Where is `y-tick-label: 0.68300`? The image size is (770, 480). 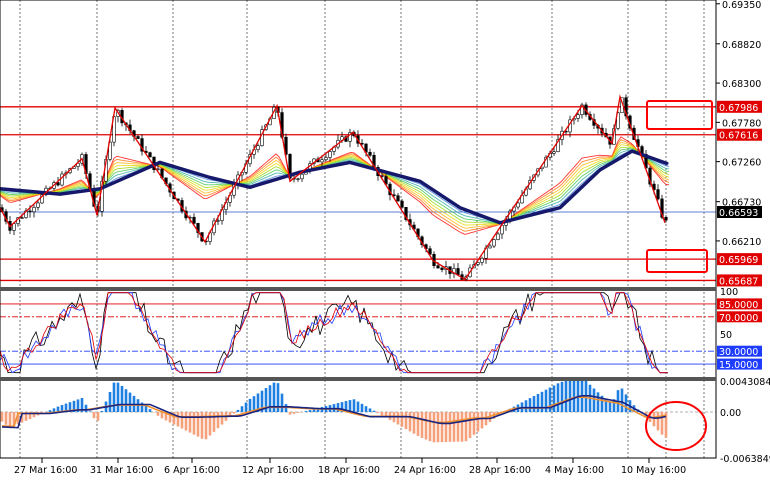 y-tick-label: 0.68300 is located at coordinates (741, 84).